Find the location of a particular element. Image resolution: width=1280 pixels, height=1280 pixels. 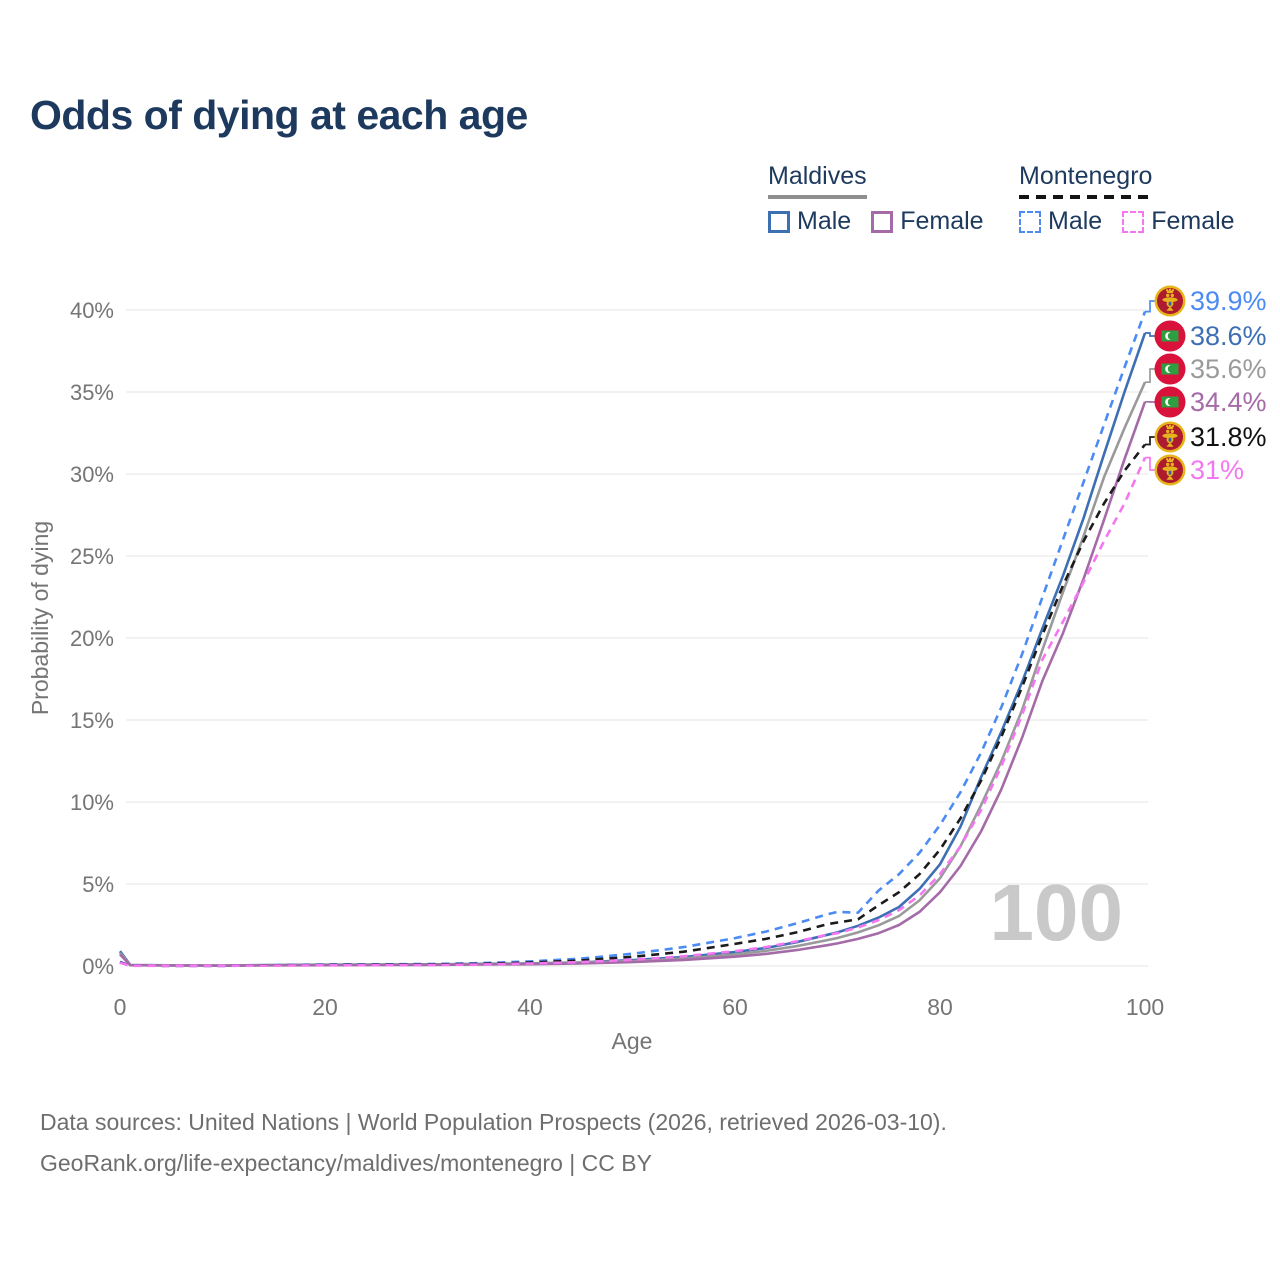

legend-country-label: Maldives is located at coordinates (817, 176).